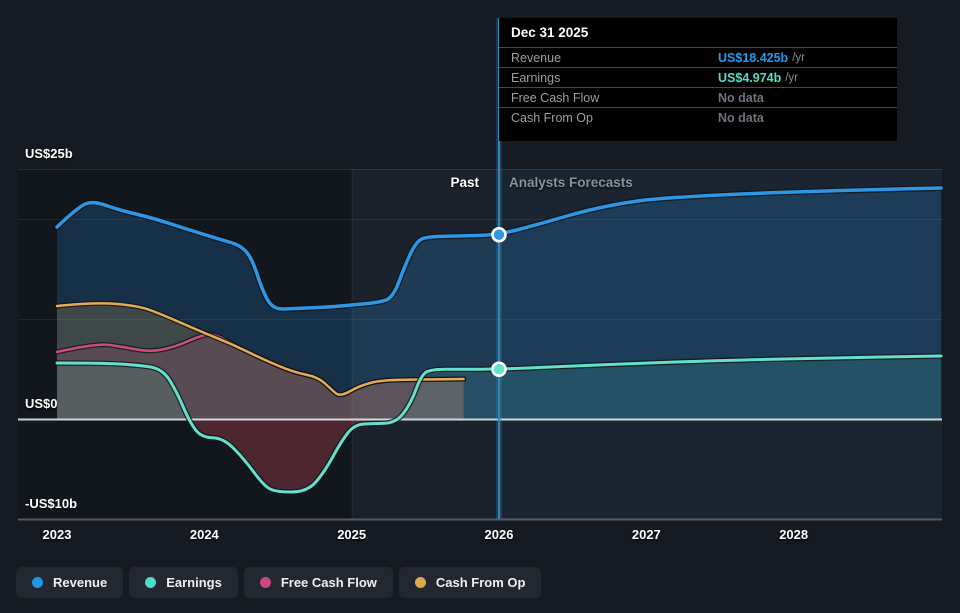  I want to click on revenue-color-dot, so click(37, 582).